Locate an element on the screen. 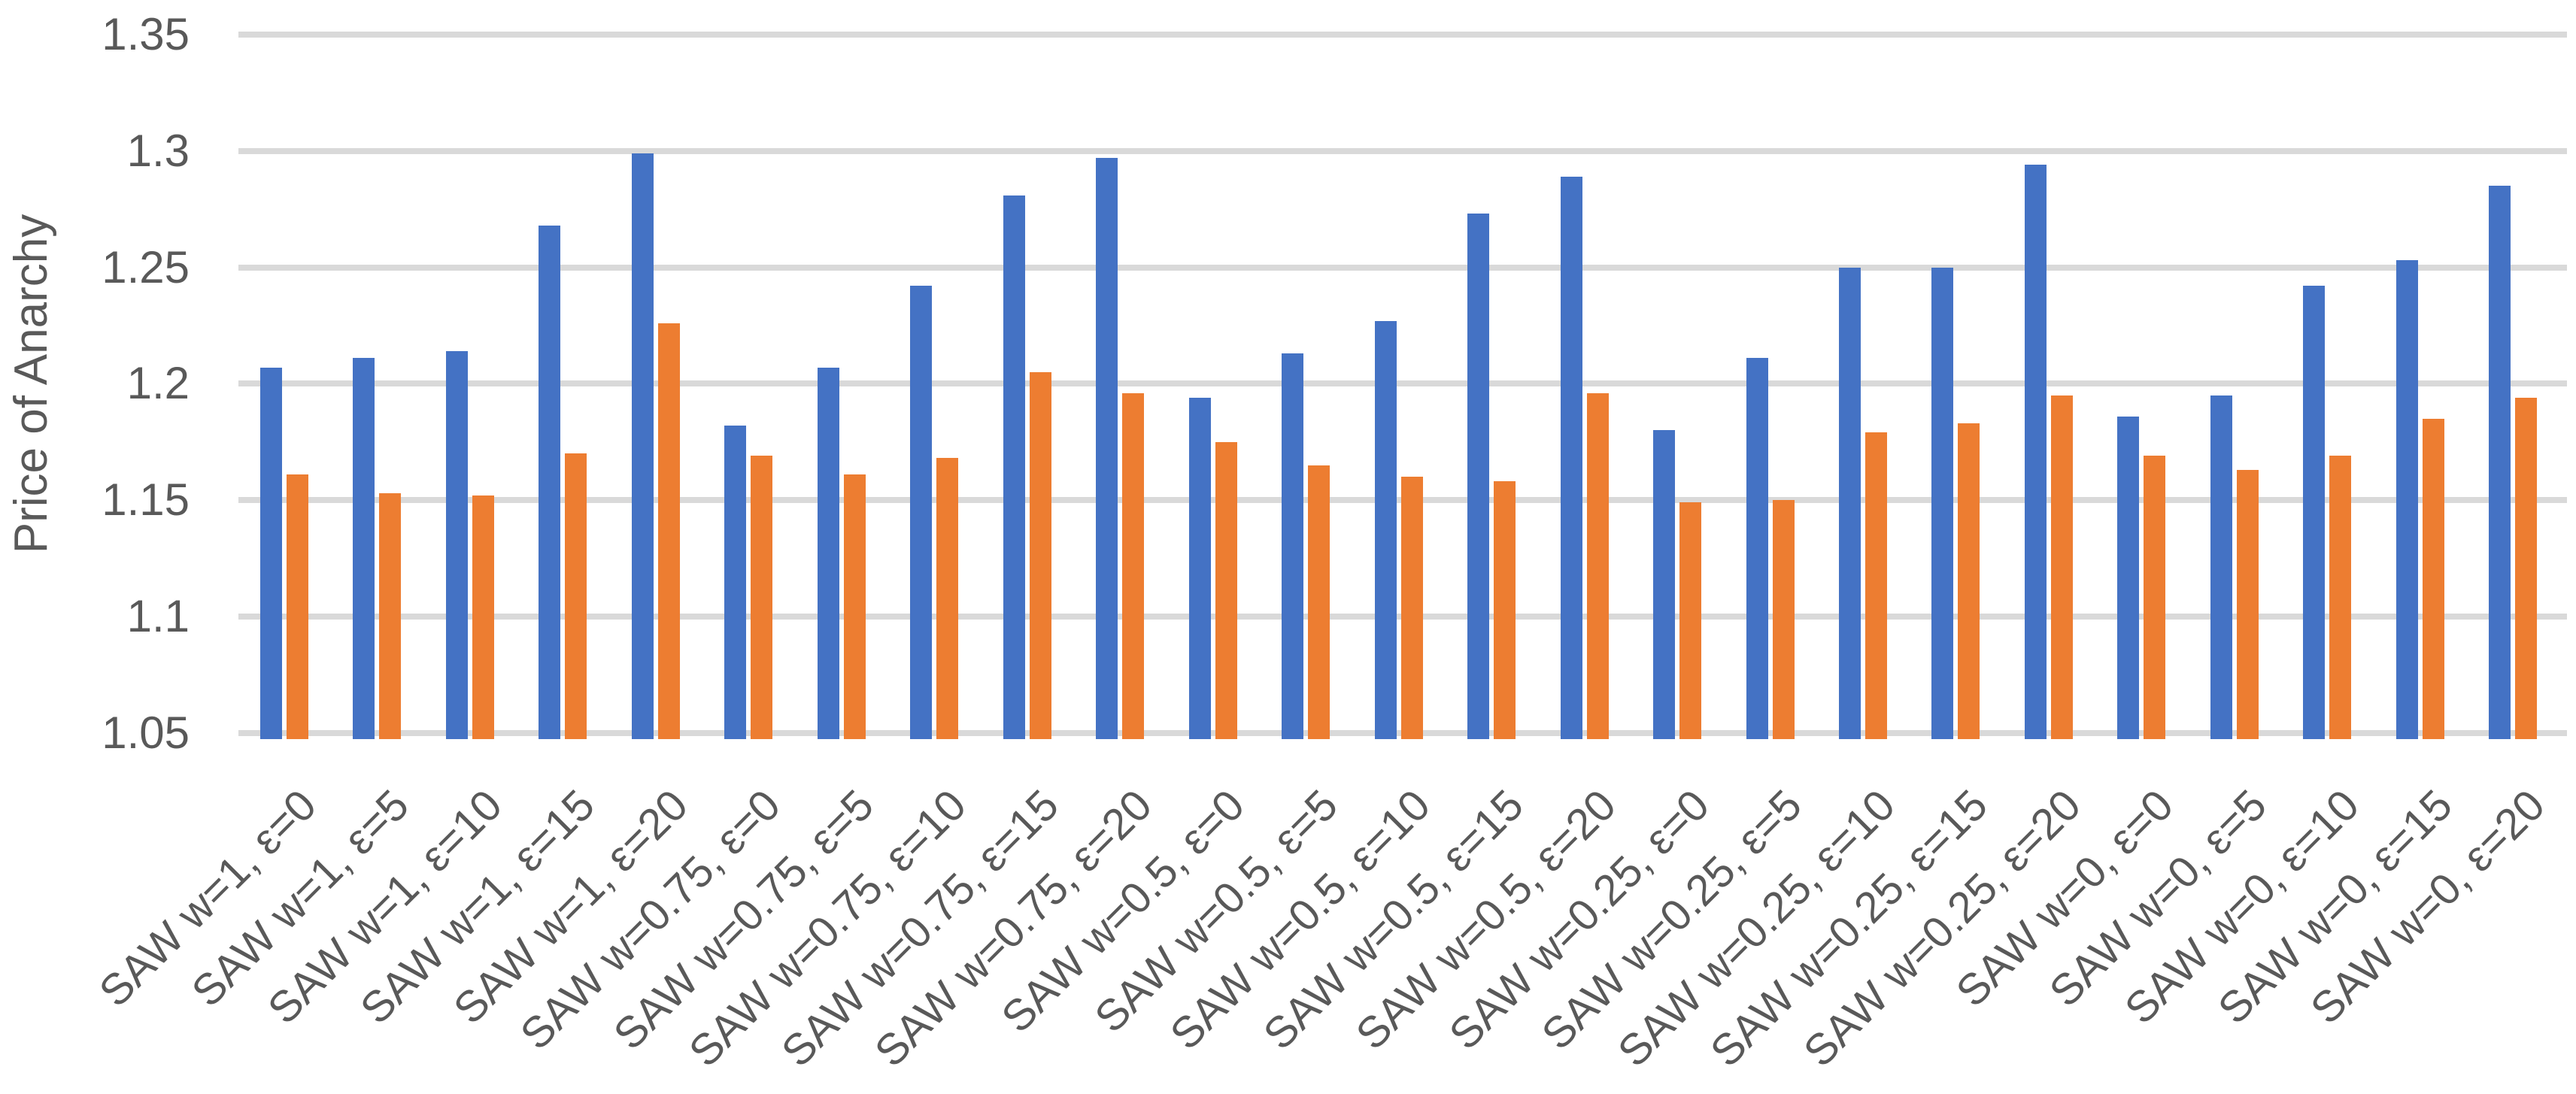 The width and height of the screenshot is (2576, 1094). y-tick-label: 1.2 is located at coordinates (158, 383).